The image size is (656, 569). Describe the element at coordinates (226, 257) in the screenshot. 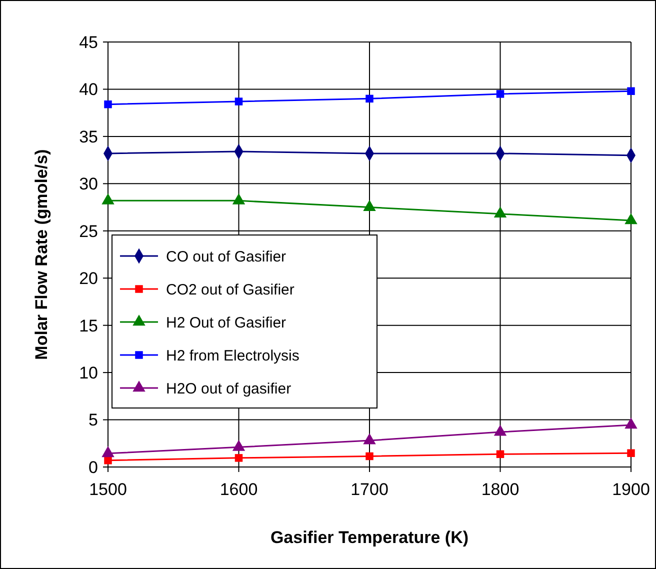

I see `legend-label: CO out of Gasifier` at that location.